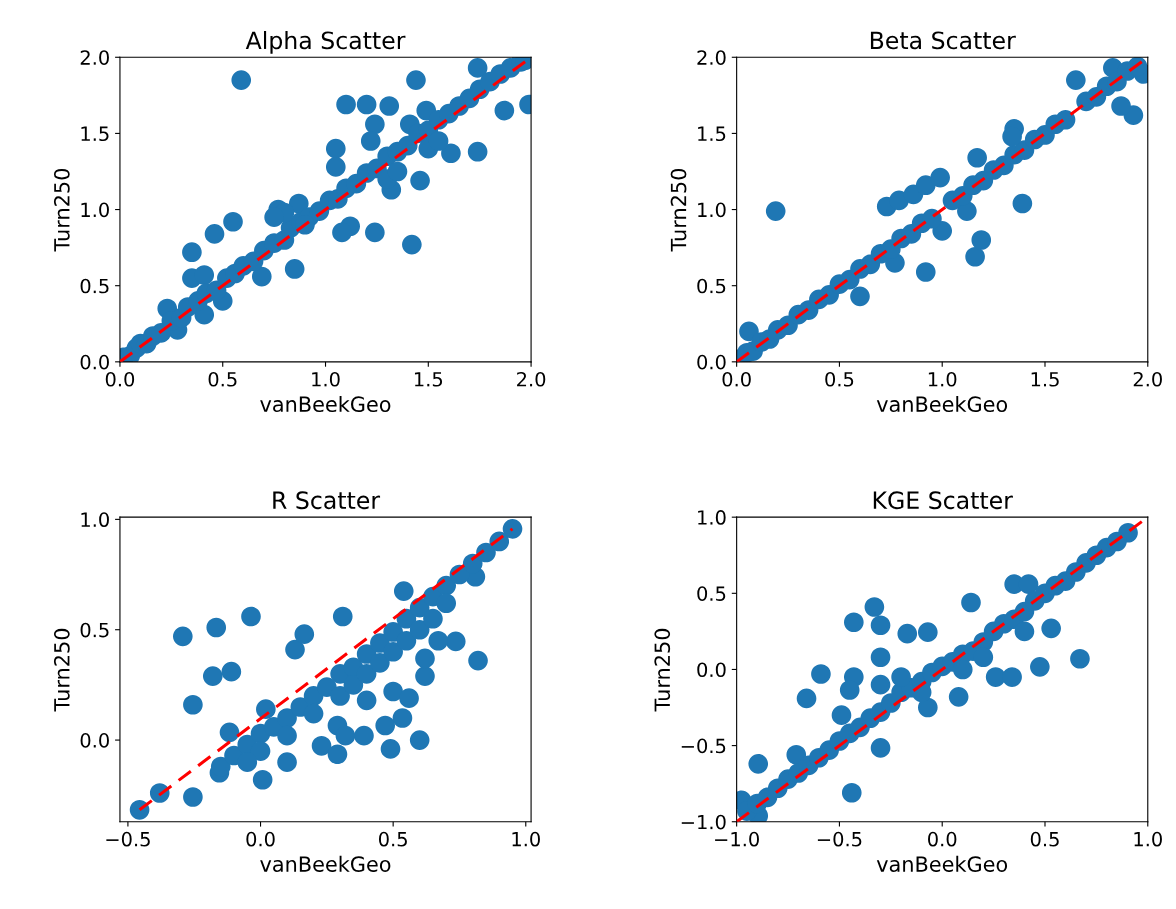 The width and height of the screenshot is (1176, 909). Describe the element at coordinates (943, 40) in the screenshot. I see `chart-title: Beta Scatter` at that location.